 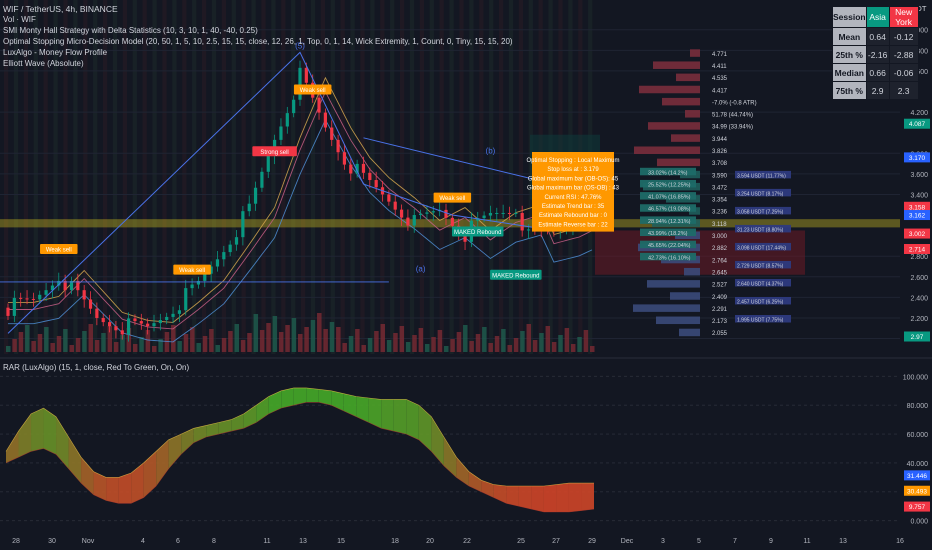 What do you see at coordinates (919, 522) in the screenshot?
I see `rar-tick: 0.000` at bounding box center [919, 522].